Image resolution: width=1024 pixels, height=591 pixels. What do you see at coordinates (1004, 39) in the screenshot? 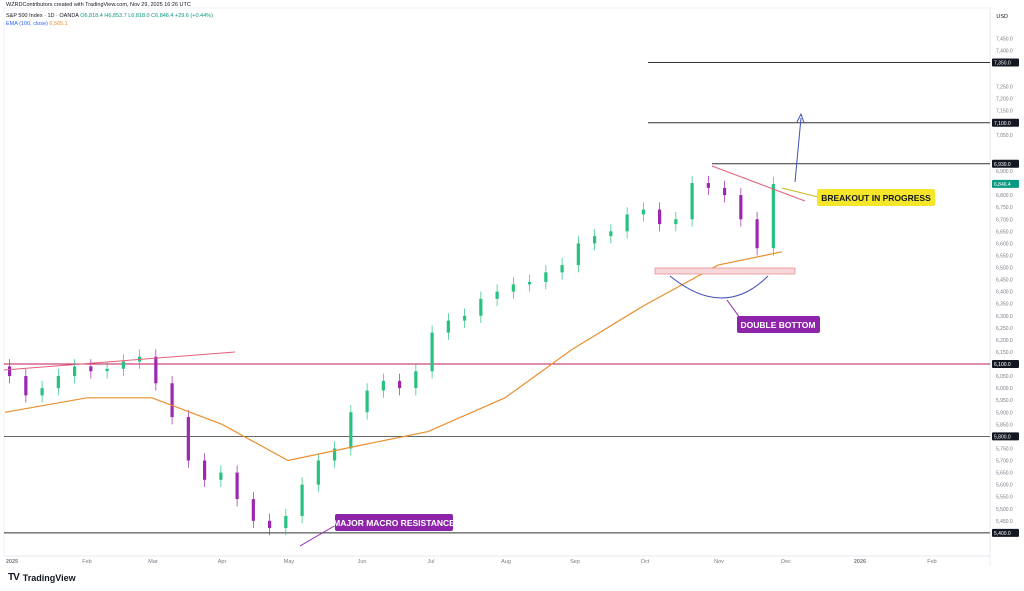
I see `y-tick-label: 7,450.0` at bounding box center [1004, 39].